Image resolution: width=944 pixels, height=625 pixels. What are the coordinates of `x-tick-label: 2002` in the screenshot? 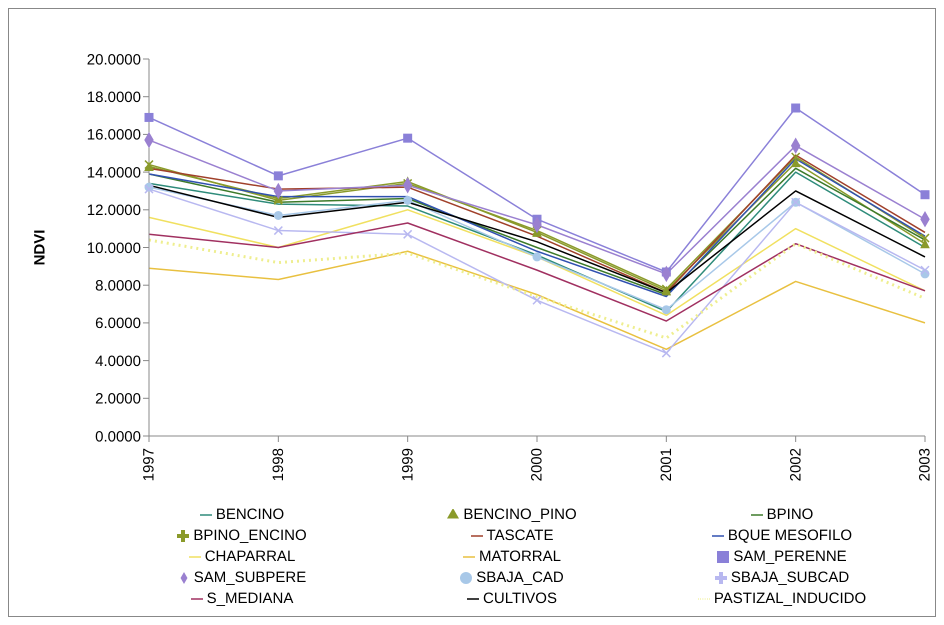 It's located at (795, 465).